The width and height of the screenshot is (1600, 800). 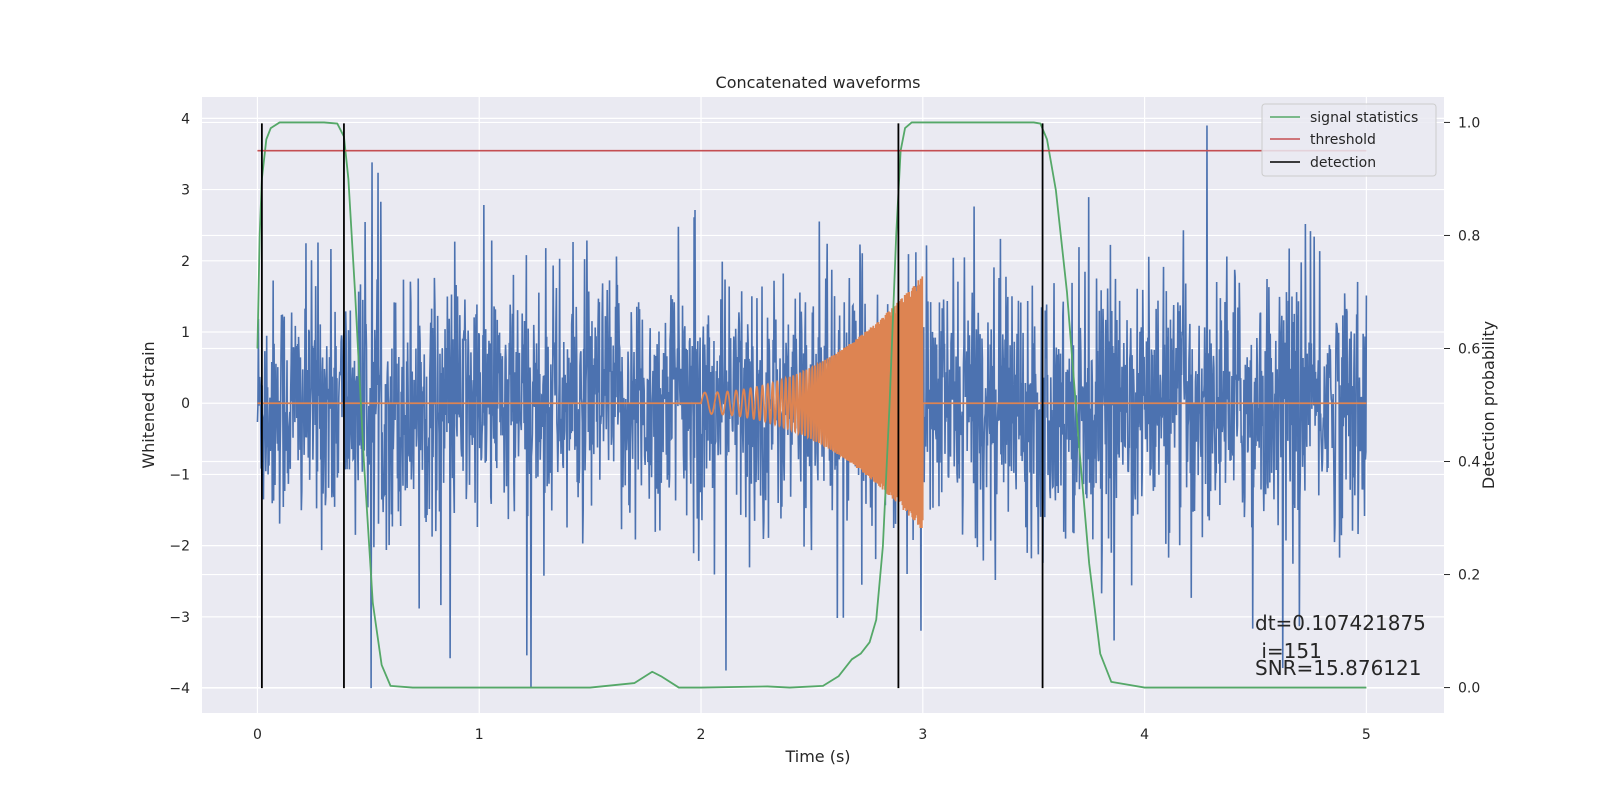 I want to click on y2-tick-label: 0.8, so click(x=1469, y=236).